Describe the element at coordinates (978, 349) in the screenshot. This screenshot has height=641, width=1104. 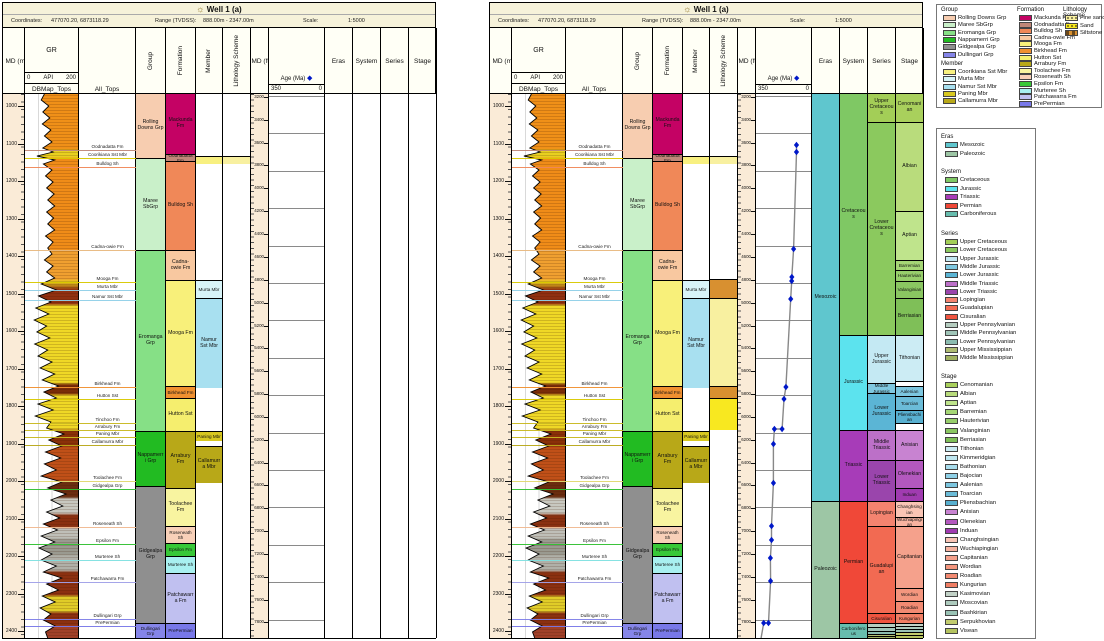
I see `legend-series-item: Upper Mississippian` at that location.